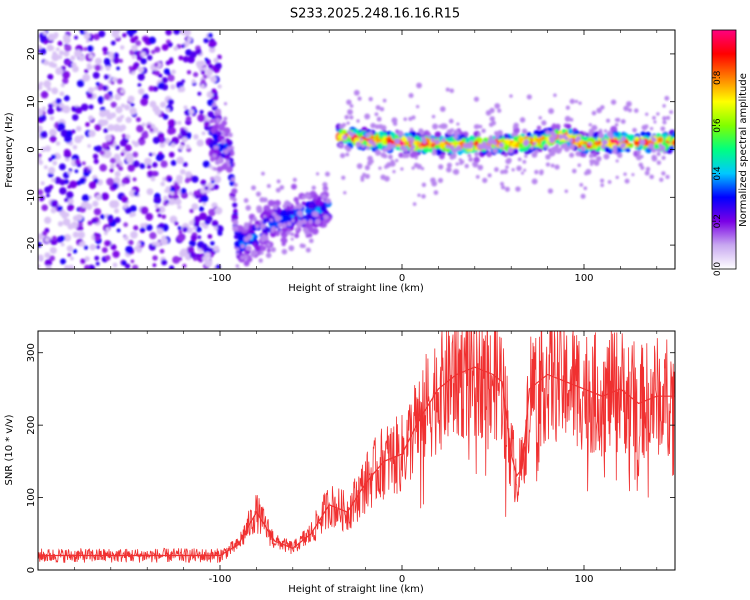 This screenshot has width=750, height=600. What do you see at coordinates (31, 425) in the screenshot?
I see `snr-y-tick-label: 200` at bounding box center [31, 425].